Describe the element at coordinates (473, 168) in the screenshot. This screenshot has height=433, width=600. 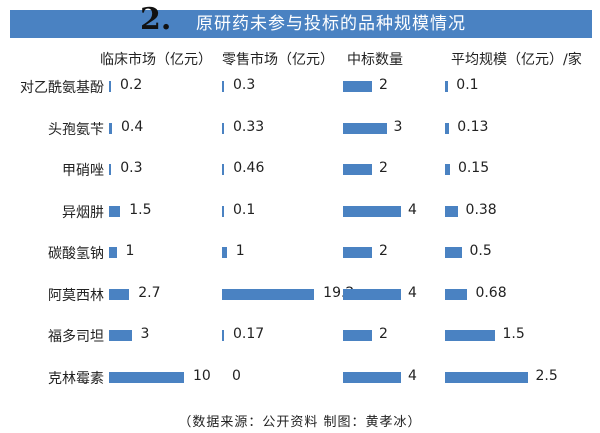
I see `data-label: 0.15` at that location.